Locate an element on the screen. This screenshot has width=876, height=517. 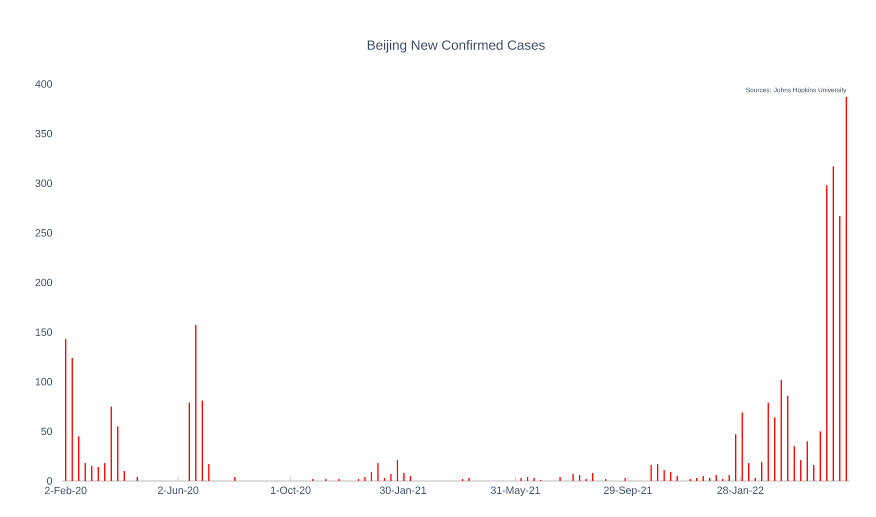
x-tick-label: 31-May-21 is located at coordinates (515, 491).